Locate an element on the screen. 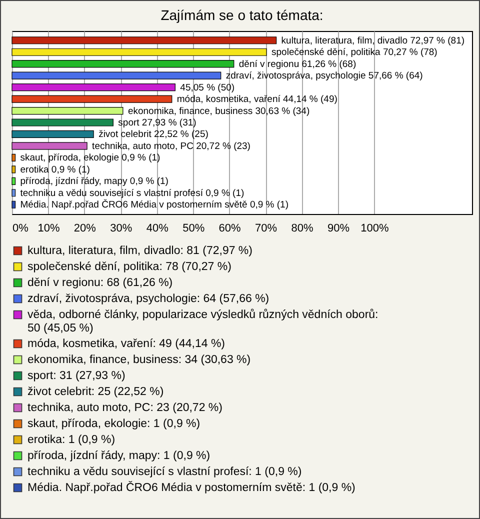 This screenshot has height=519, width=480. x-tick-label: 0% is located at coordinates (20, 228).